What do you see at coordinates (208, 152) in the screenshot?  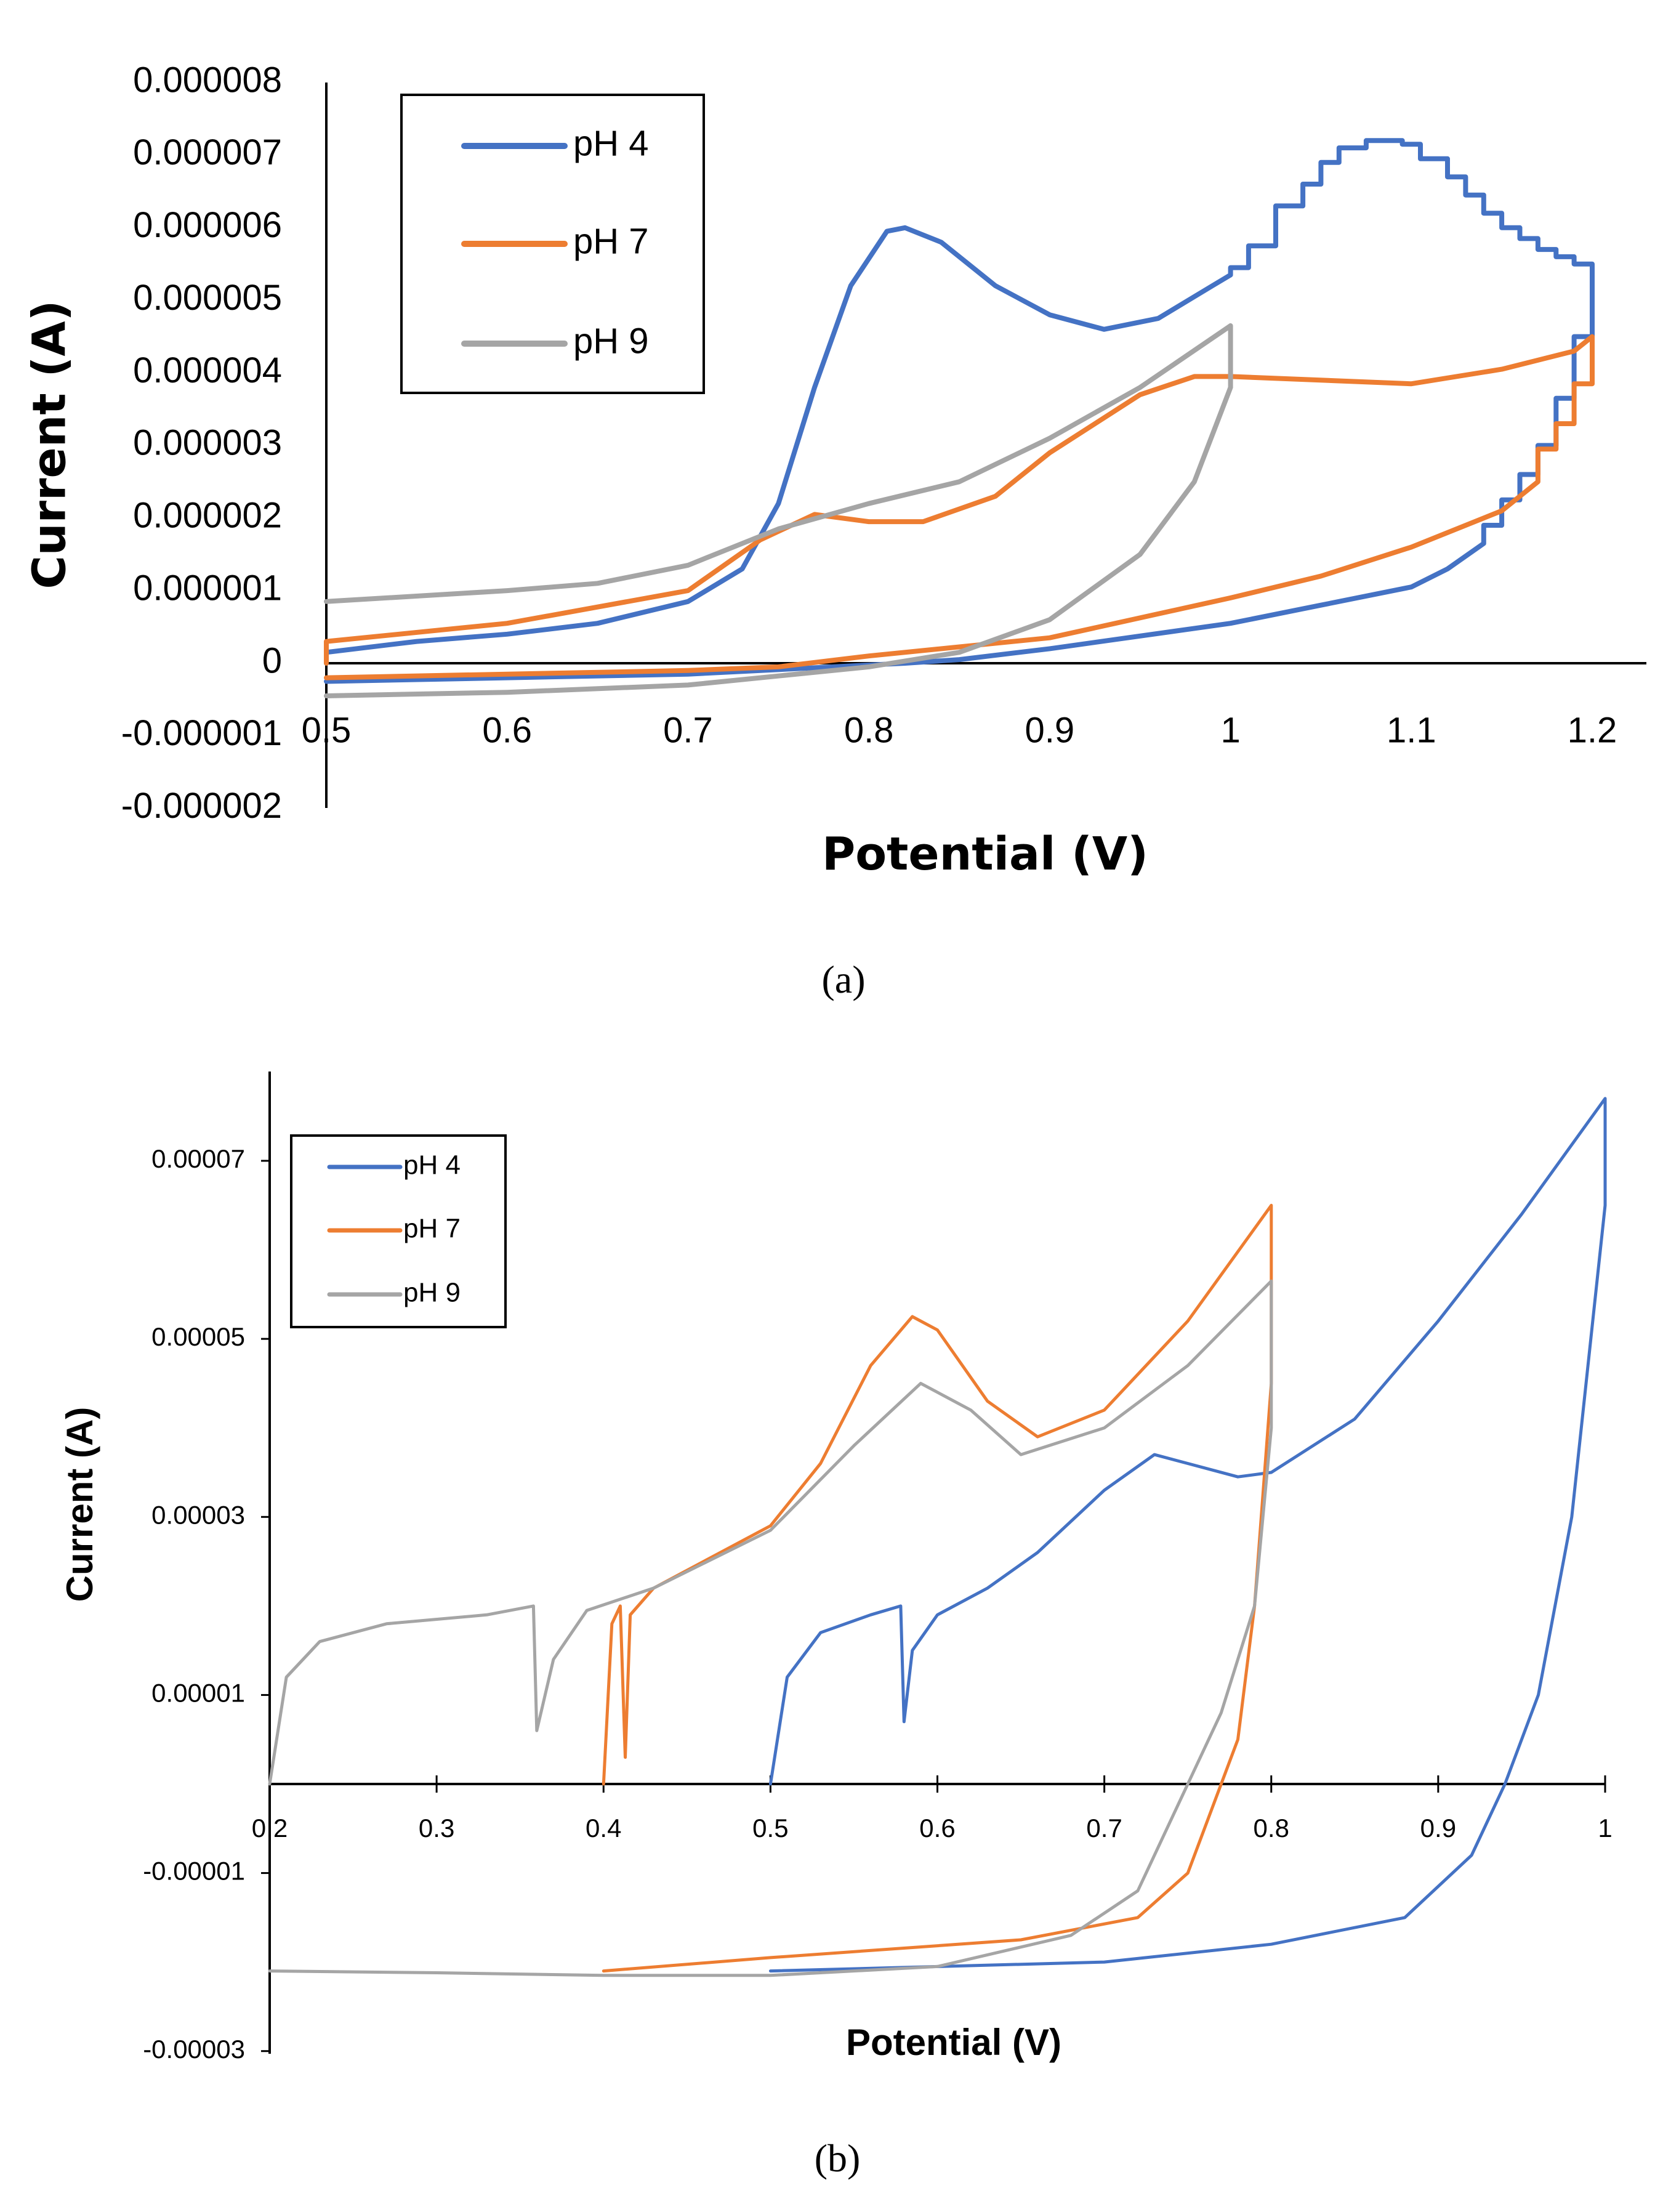 I see `y-tick-label: 0.000007` at bounding box center [208, 152].